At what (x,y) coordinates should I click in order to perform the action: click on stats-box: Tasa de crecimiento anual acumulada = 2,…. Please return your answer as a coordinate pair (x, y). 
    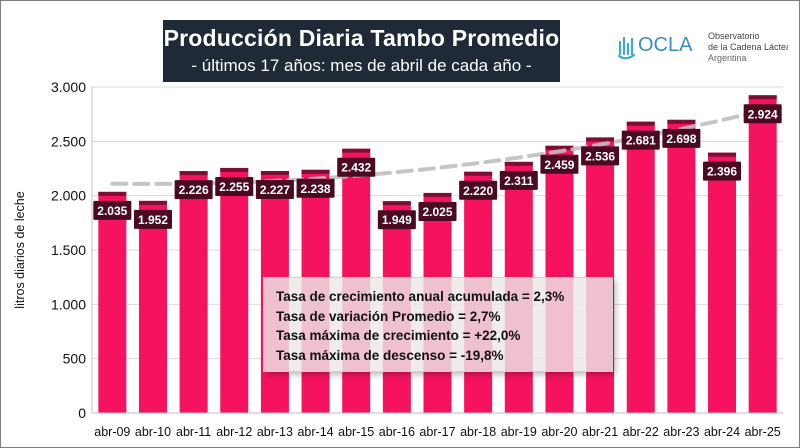
    Looking at the image, I should click on (438, 324).